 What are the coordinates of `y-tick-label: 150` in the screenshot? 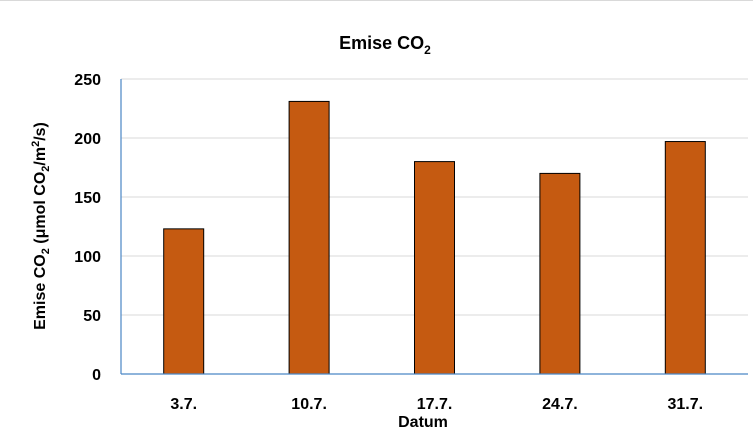 It's located at (87, 198).